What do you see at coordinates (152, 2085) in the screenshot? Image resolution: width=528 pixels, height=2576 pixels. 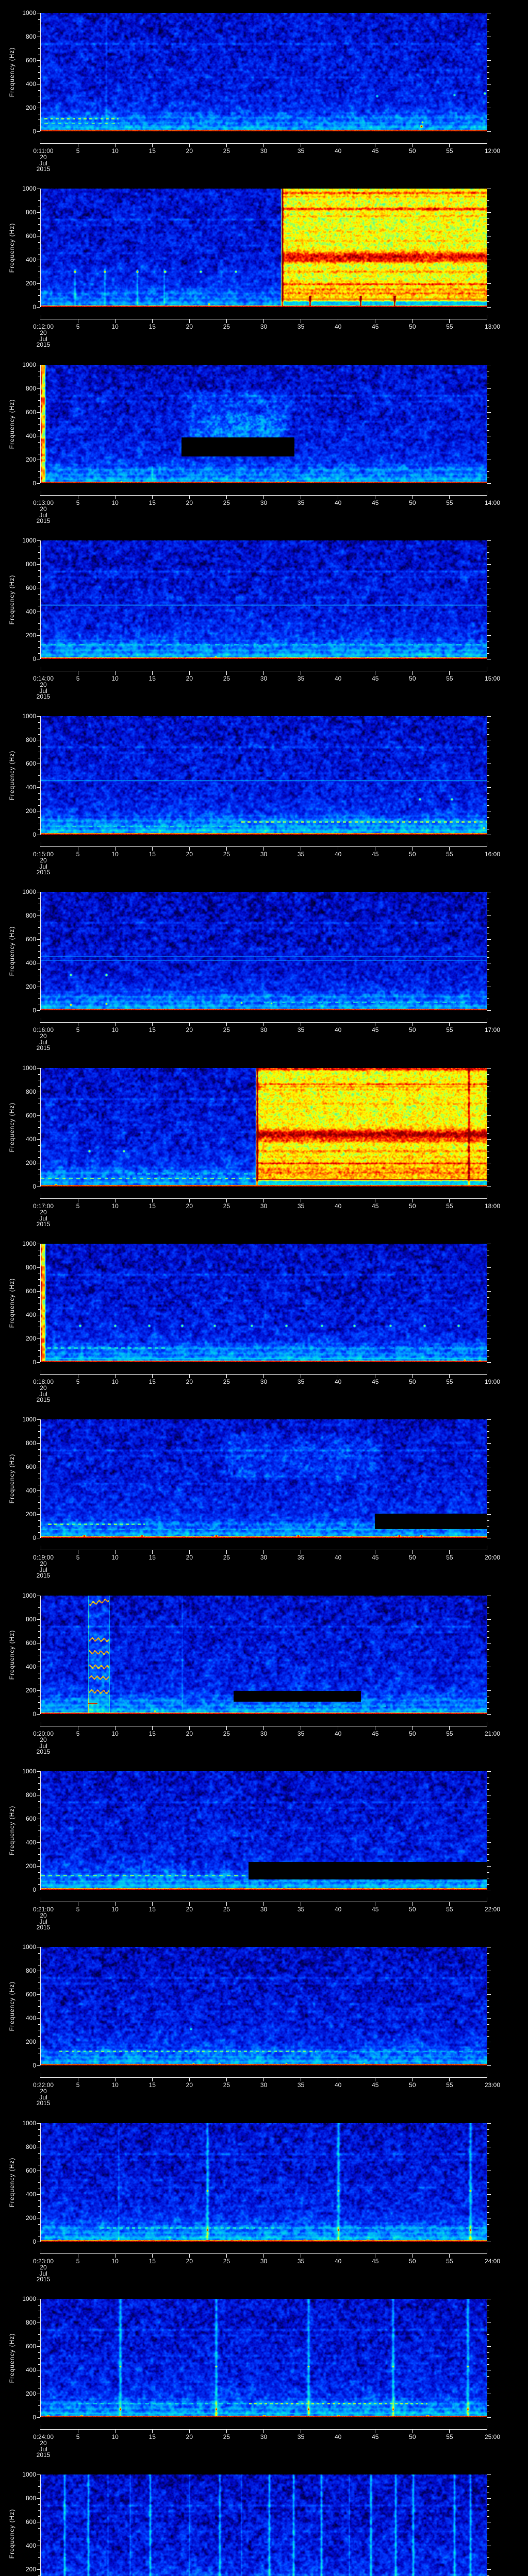 I see `x-tick-label: 15` at bounding box center [152, 2085].